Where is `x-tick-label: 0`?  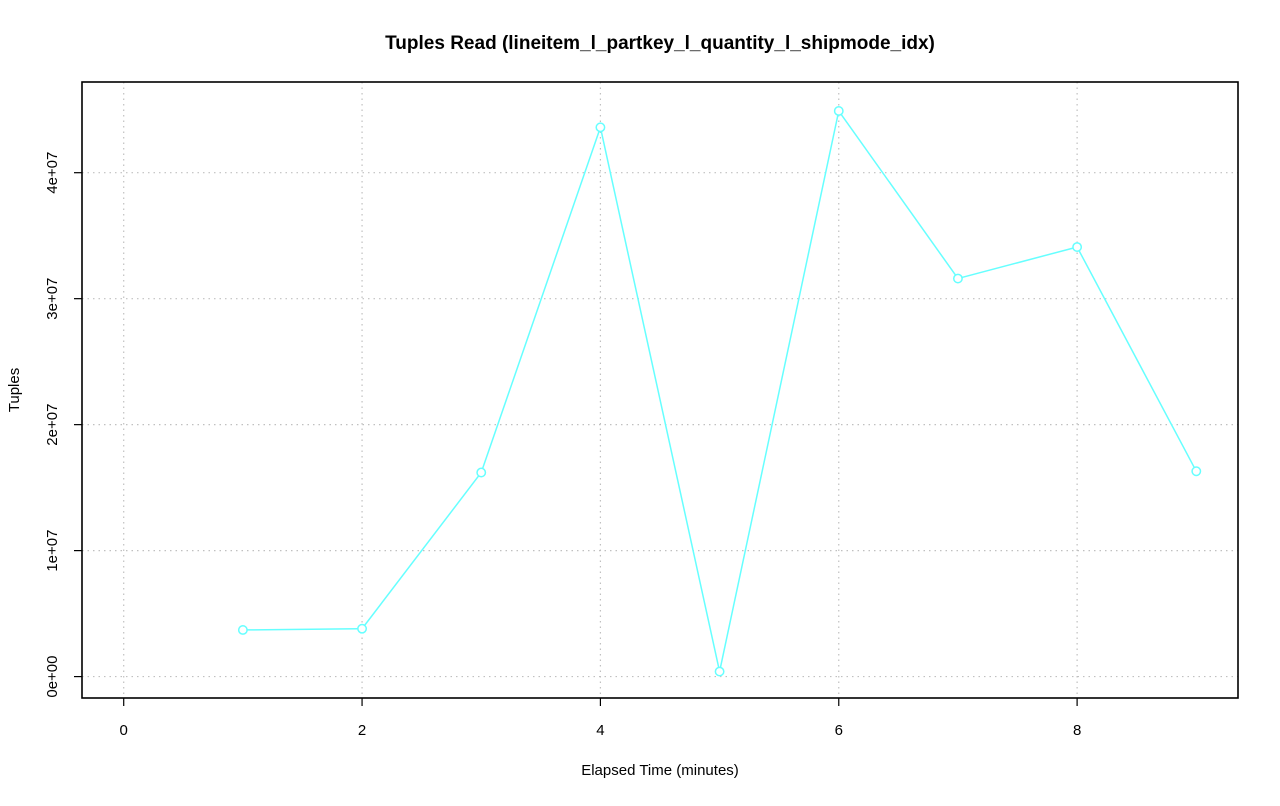 x-tick-label: 0 is located at coordinates (124, 730).